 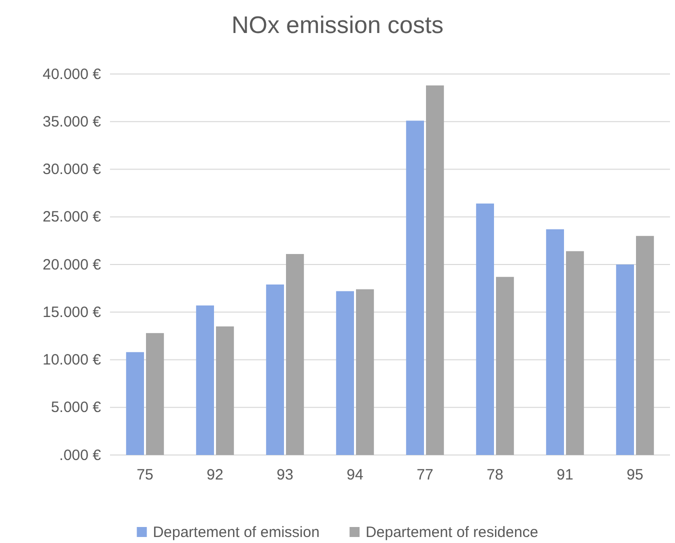 I want to click on y-tick-label: 35.000 €, so click(x=72, y=121).